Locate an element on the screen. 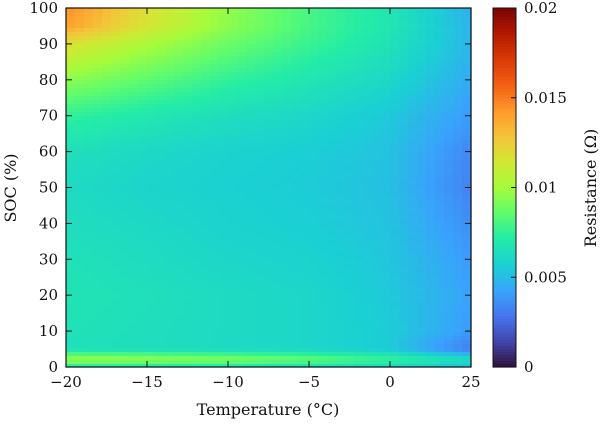 Image resolution: width=600 pixels, height=429 pixels. x-tick-label: −20 is located at coordinates (66, 382).